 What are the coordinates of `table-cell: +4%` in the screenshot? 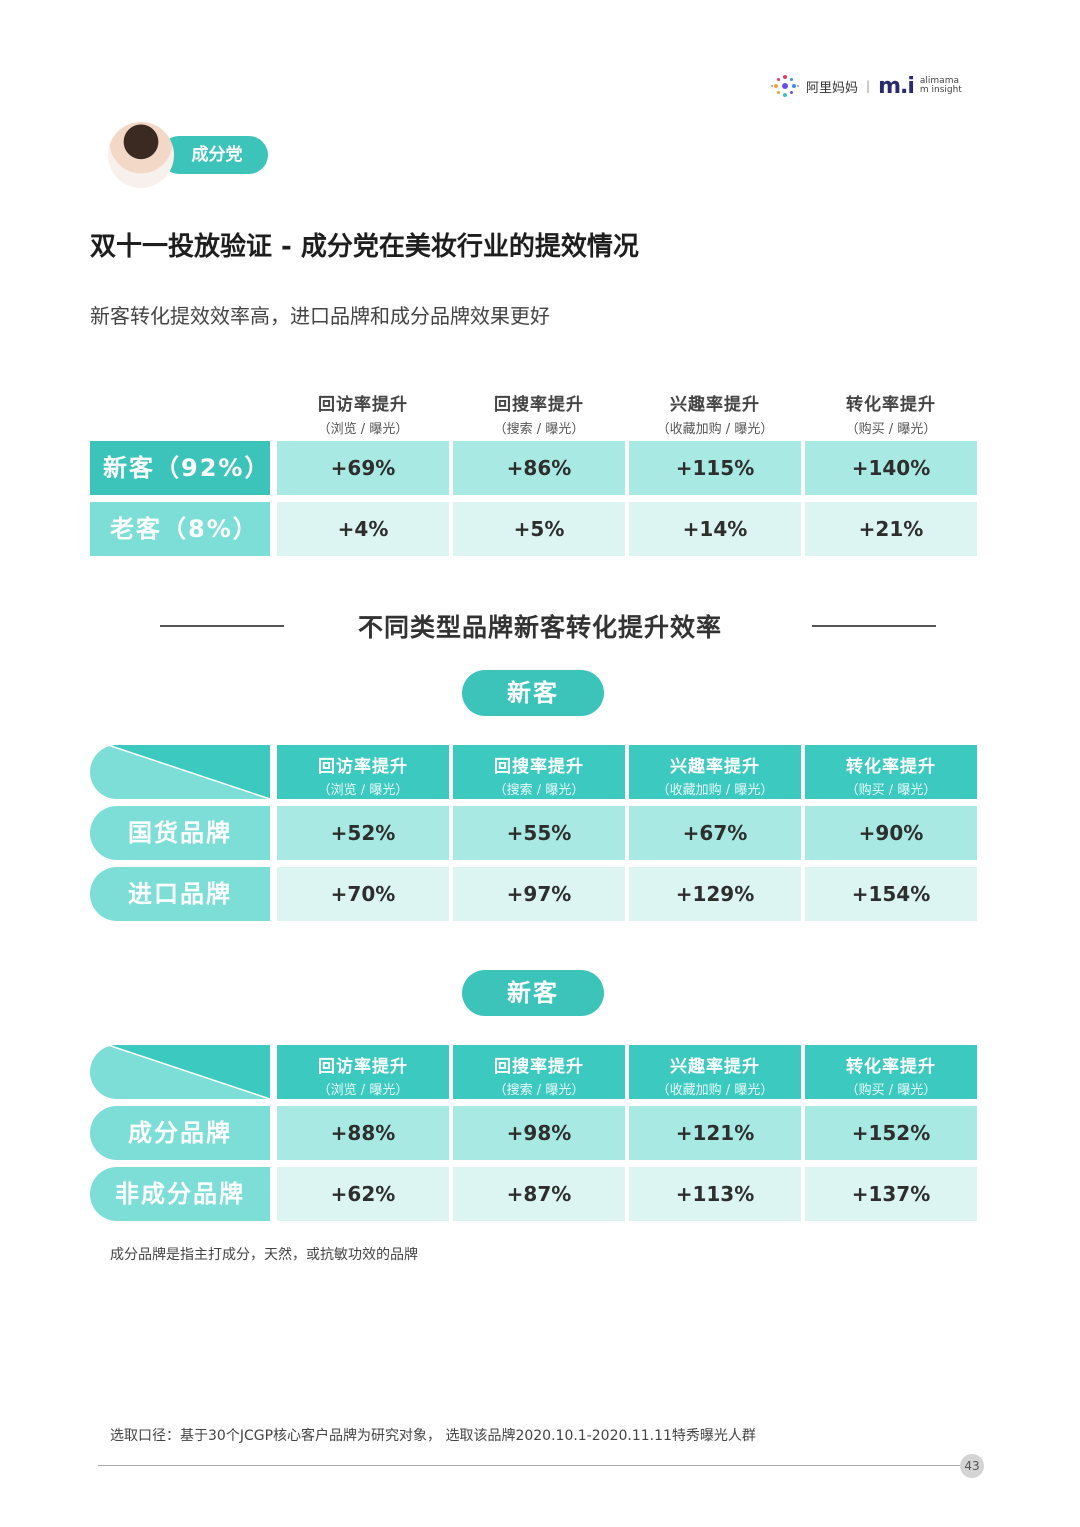 It's located at (363, 529).